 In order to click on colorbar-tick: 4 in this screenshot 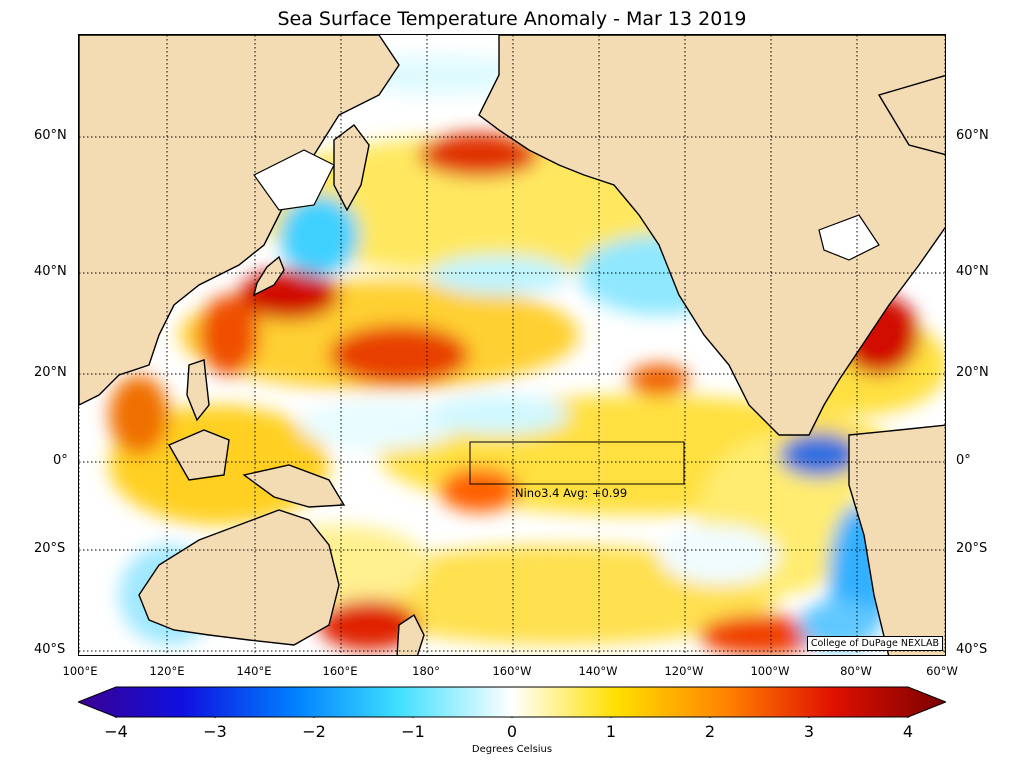, I will do `click(908, 731)`.